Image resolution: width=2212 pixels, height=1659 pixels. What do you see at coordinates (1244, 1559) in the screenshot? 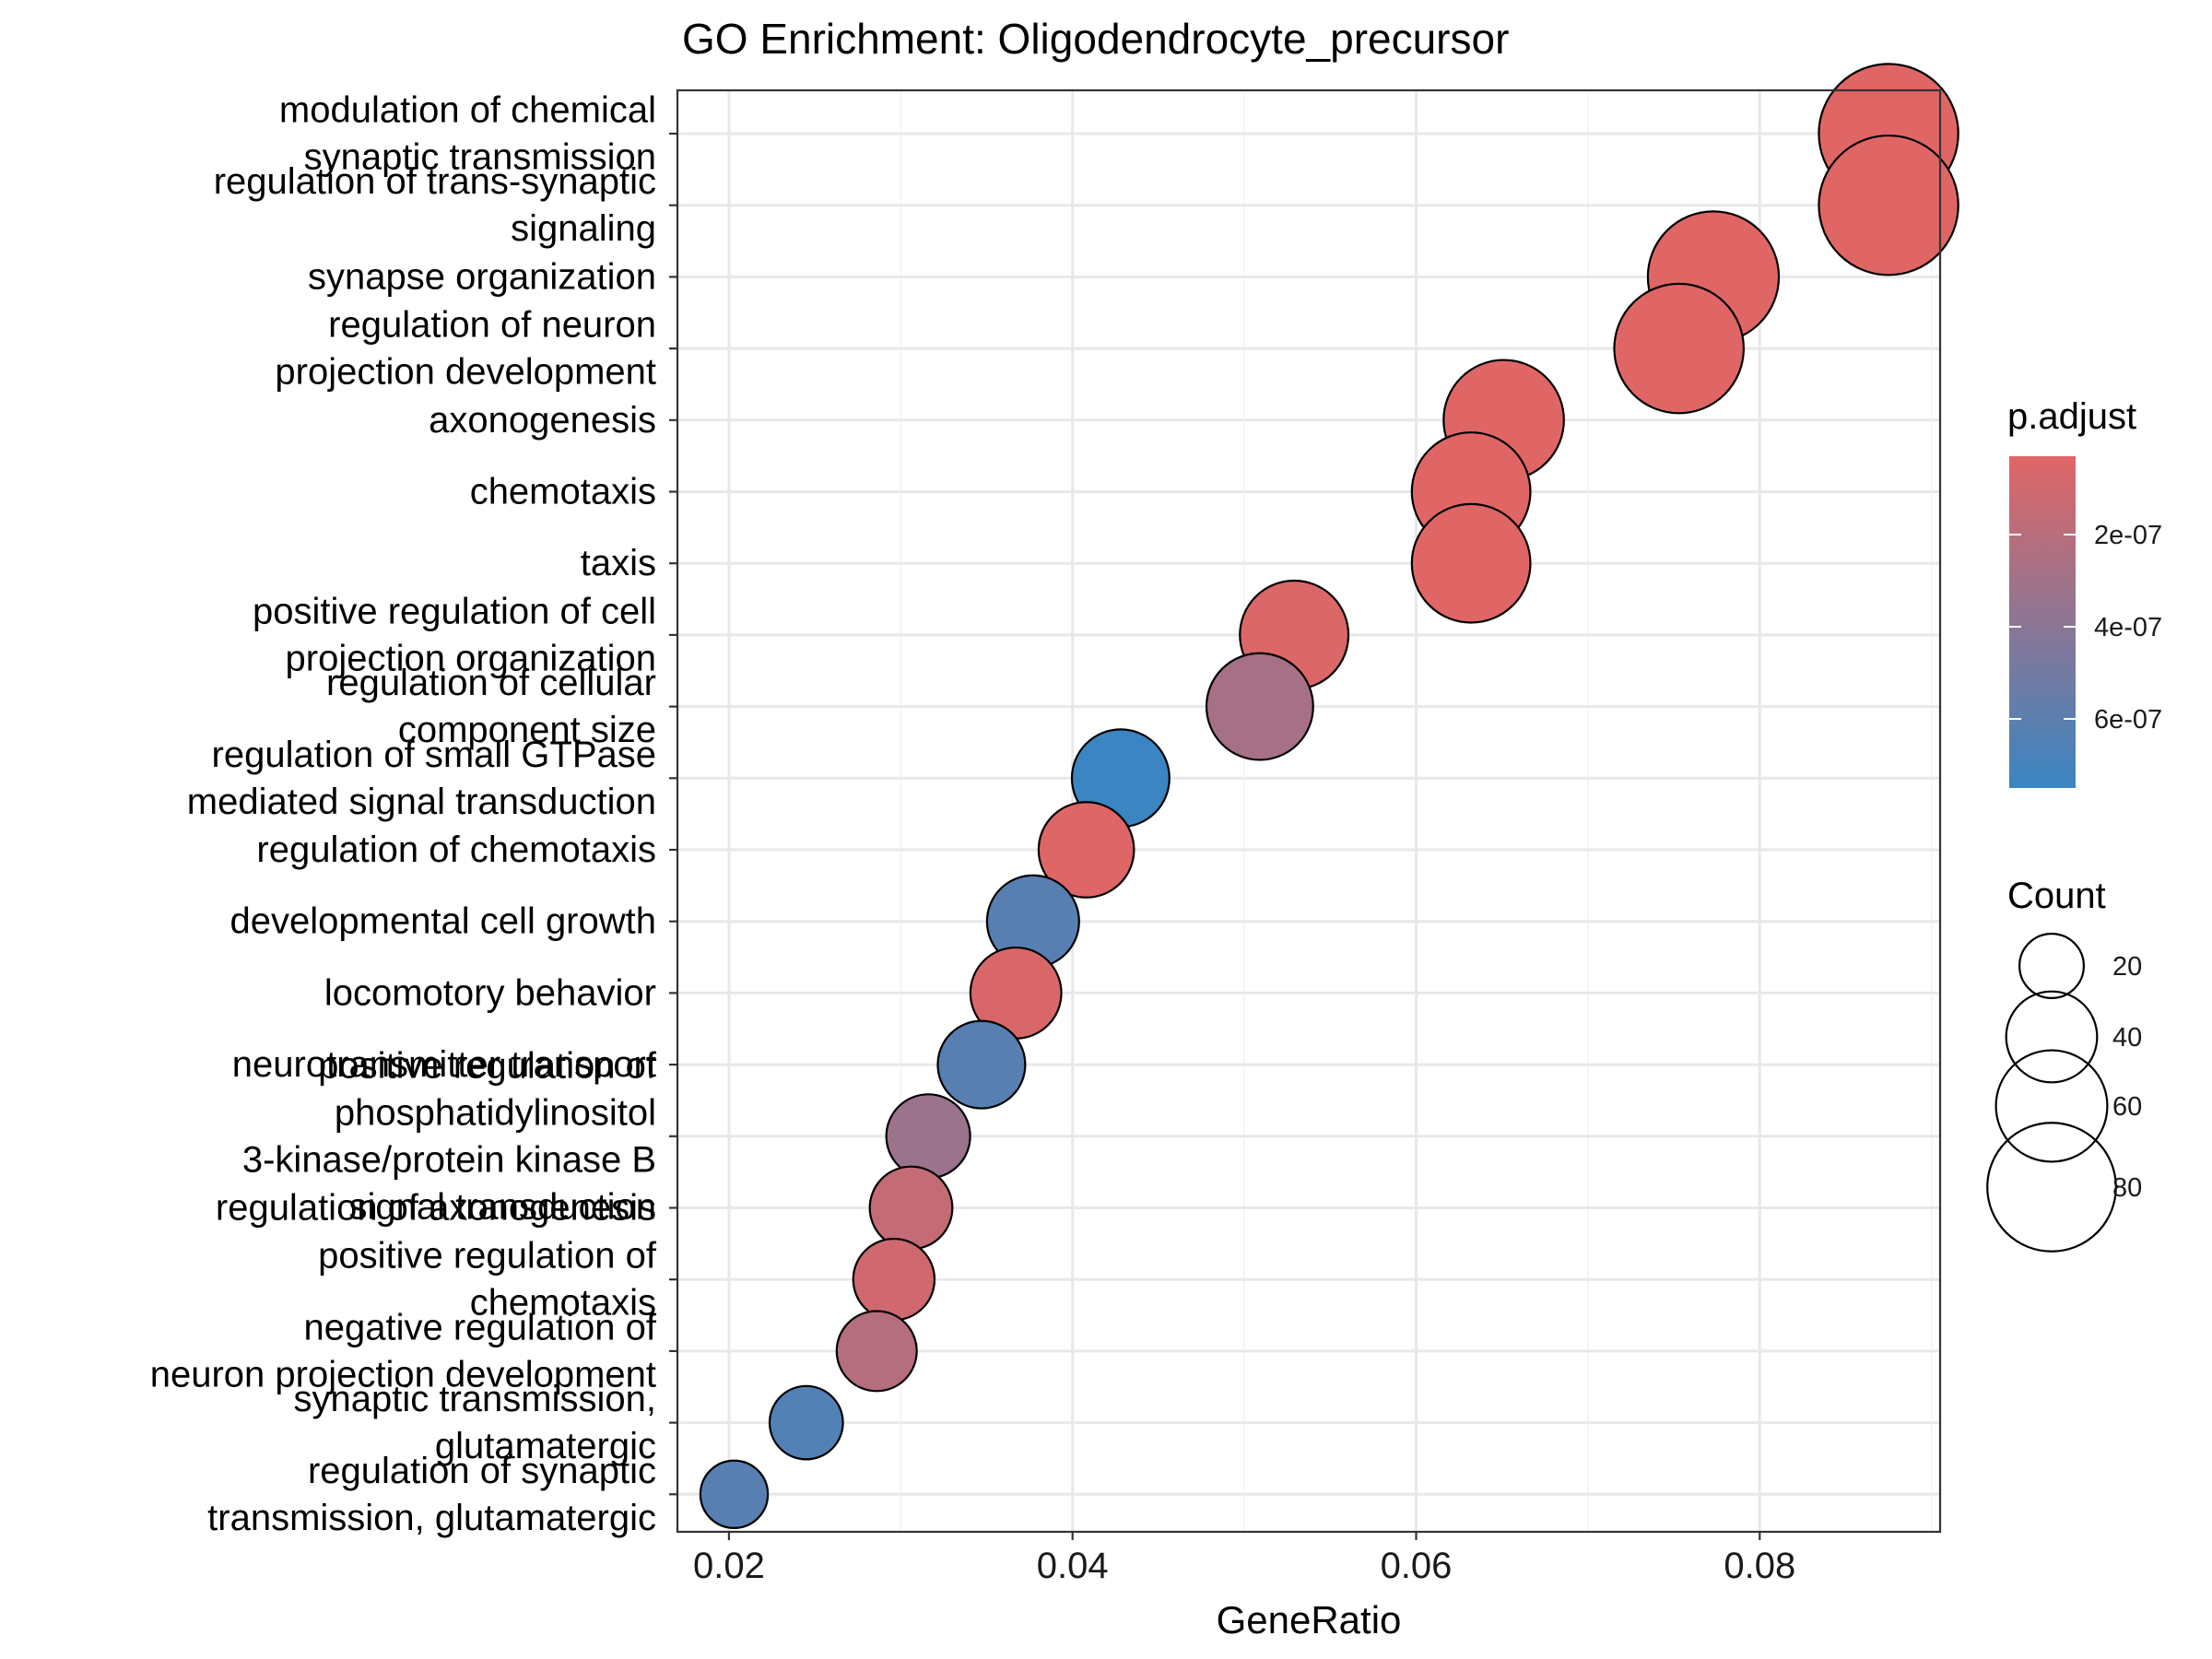
I see `x-axis: 0.02 0.04 0.06 0.08` at bounding box center [1244, 1559].